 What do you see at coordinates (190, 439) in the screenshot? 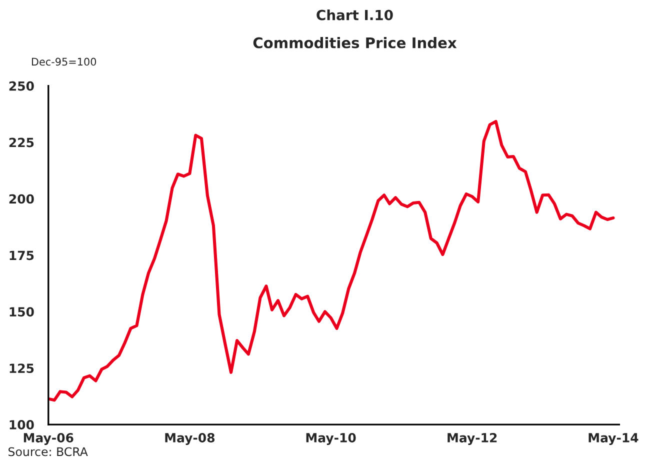
I see `x-tick-label: May-08` at bounding box center [190, 439].